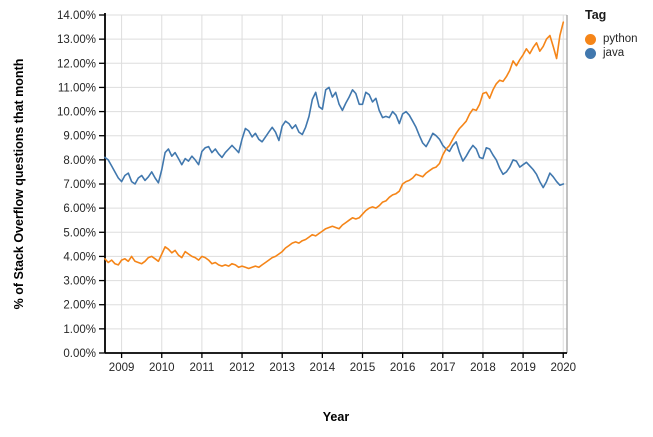  I want to click on x-tick-label: 2011, so click(202, 368).